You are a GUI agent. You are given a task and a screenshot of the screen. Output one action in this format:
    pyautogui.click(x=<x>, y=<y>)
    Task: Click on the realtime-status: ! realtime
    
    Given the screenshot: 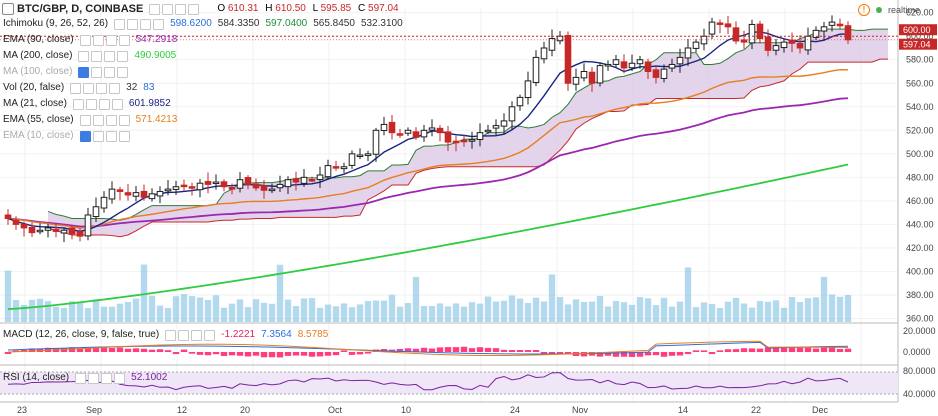 What is the action you would take?
    pyautogui.click(x=889, y=10)
    